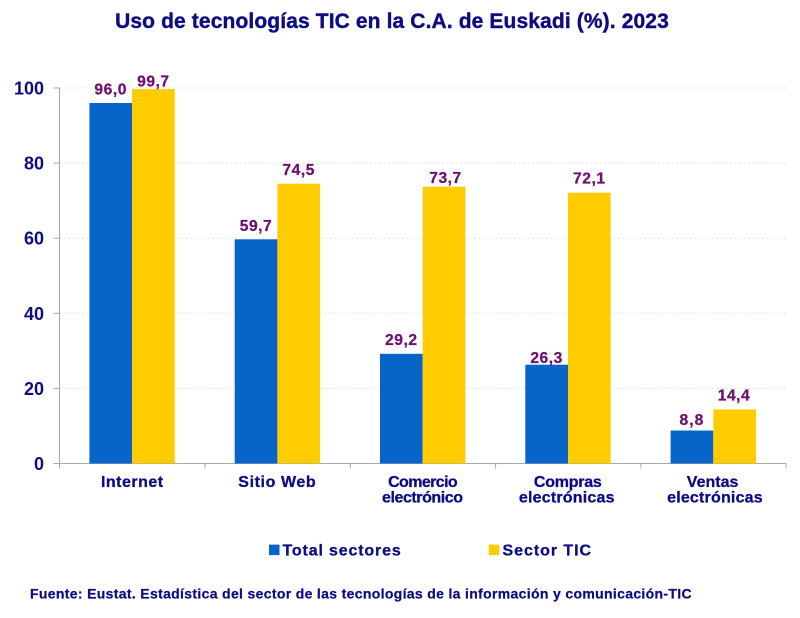 The height and width of the screenshot is (618, 800). I want to click on svg-text: Sector TIC, so click(548, 551).